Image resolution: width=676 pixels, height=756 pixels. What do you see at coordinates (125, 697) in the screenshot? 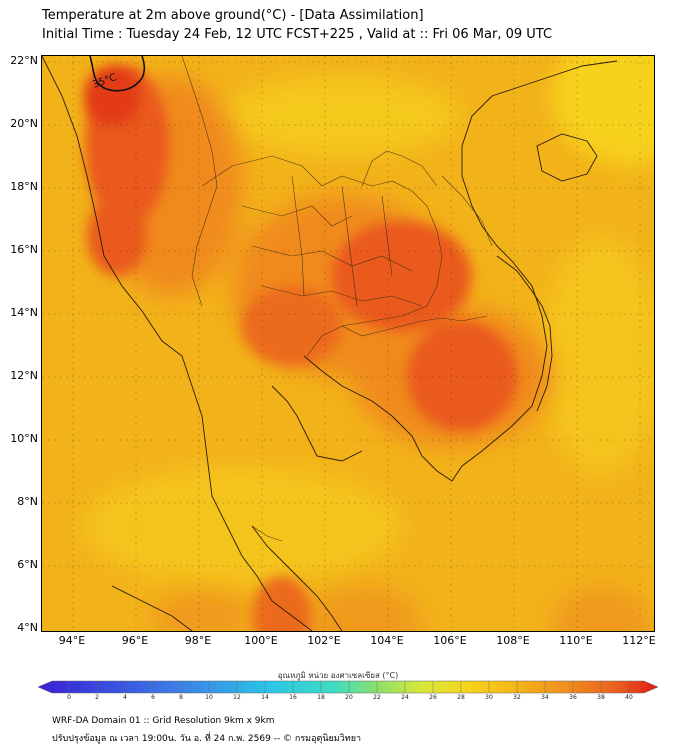
I see `colorbar-tick-4: 4` at bounding box center [125, 697].